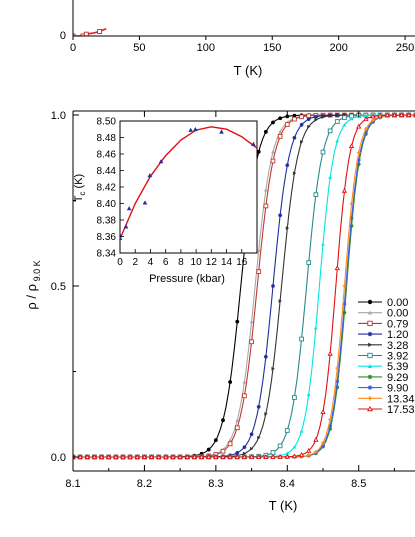  I want to click on legend-label: 5.39, so click(397, 367).